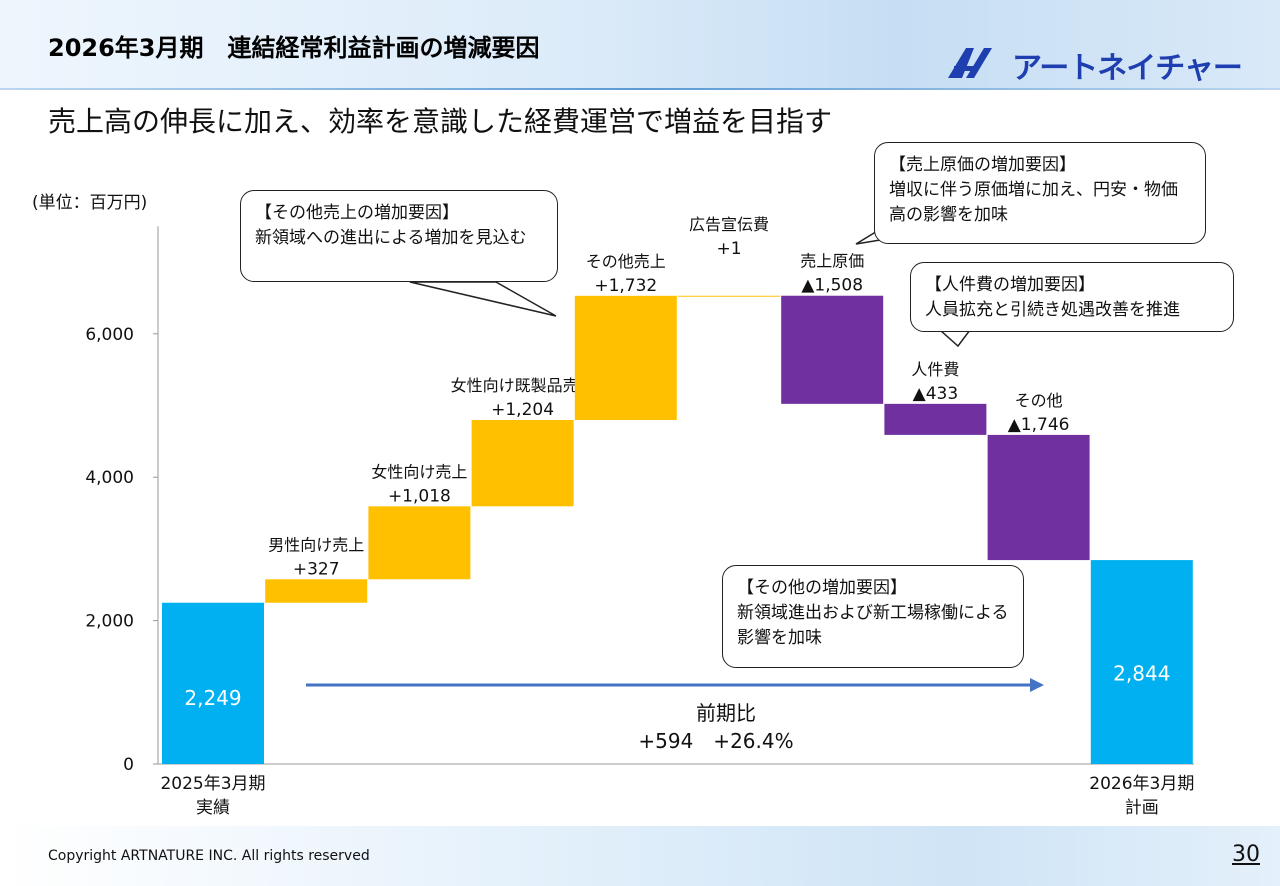 Image resolution: width=1280 pixels, height=886 pixels. Describe the element at coordinates (294, 48) in the screenshot. I see `slide-title: 2026年3月期 連結経常利益計画の増減要因` at that location.